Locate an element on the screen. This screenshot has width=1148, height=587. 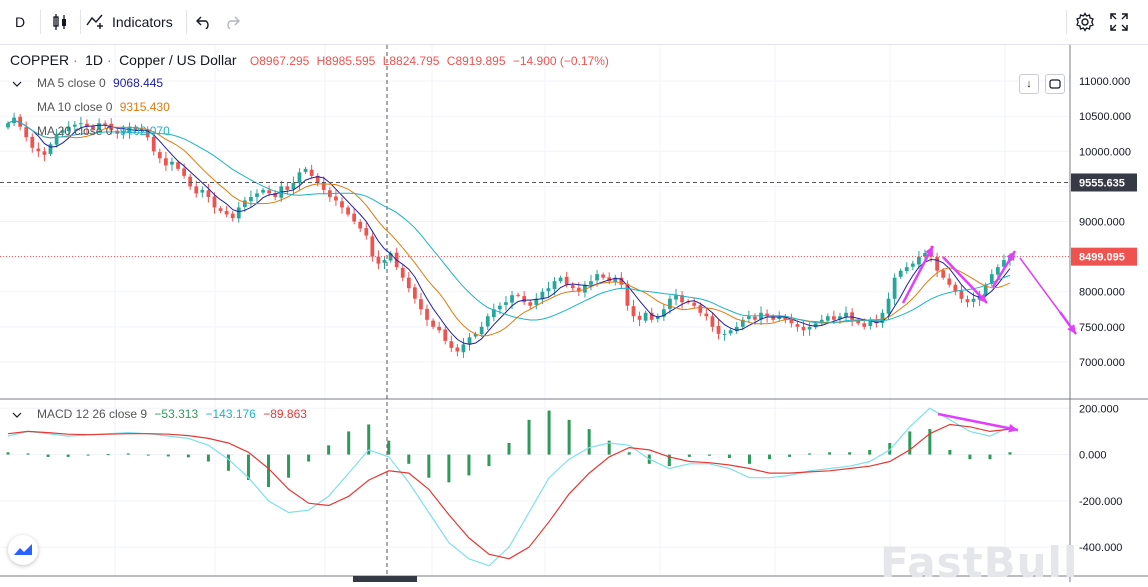
macd-hist-value: −53.313 is located at coordinates (176, 414).